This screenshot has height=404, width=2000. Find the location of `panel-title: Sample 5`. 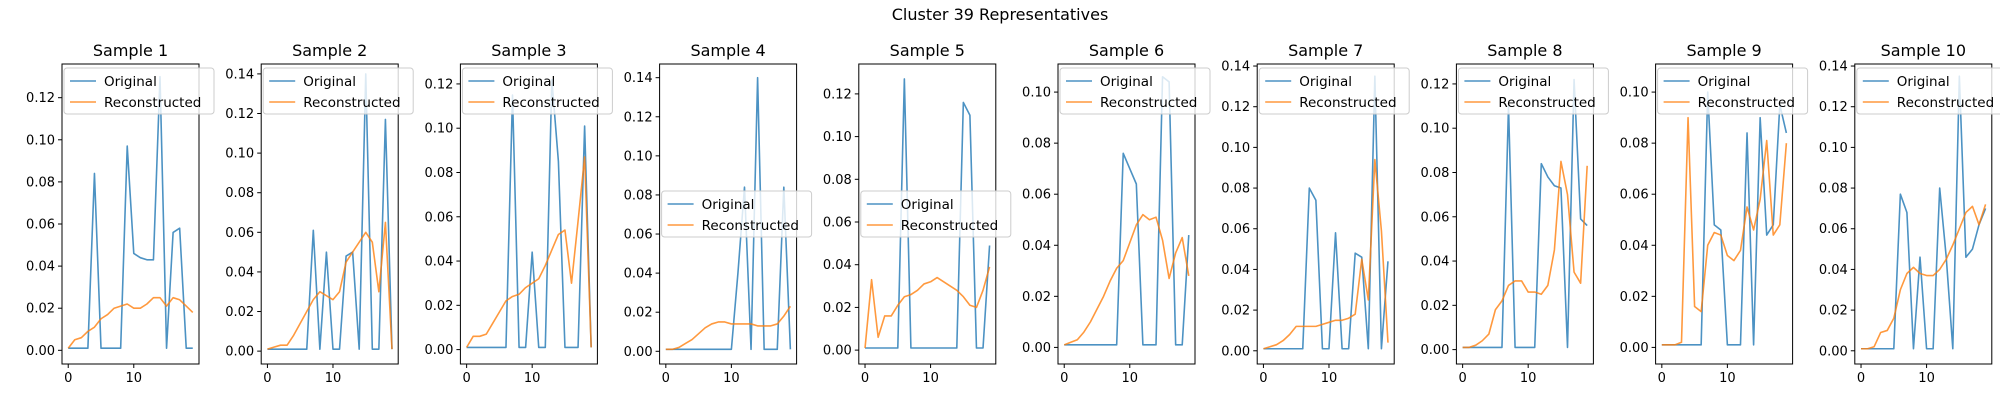

panel-title: Sample 5 is located at coordinates (927, 50).